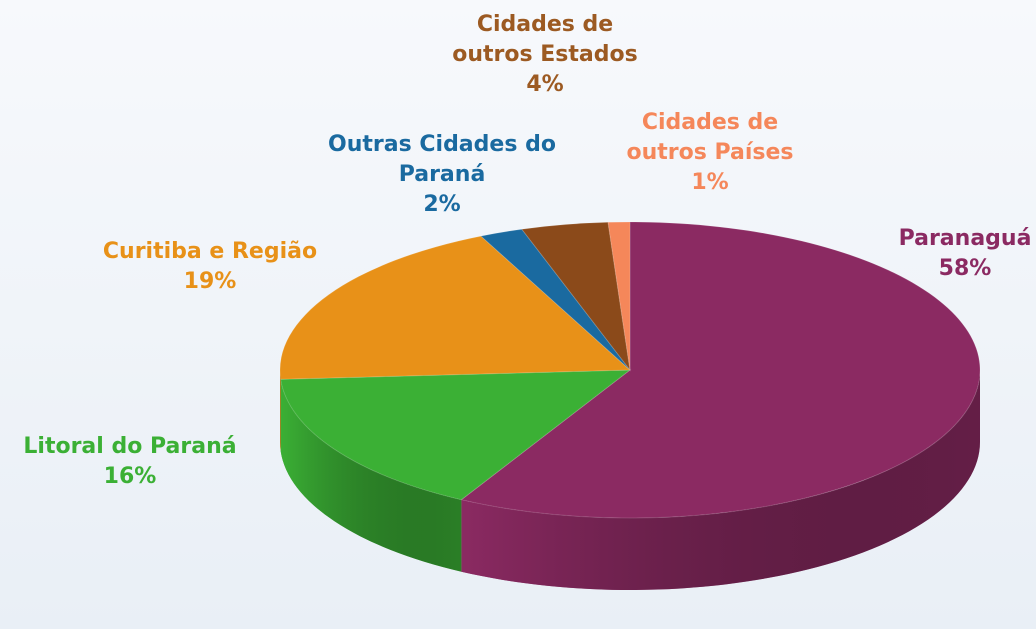 The width and height of the screenshot is (1036, 629). I want to click on slice-label: Curitiba e Região 19%, so click(210, 267).